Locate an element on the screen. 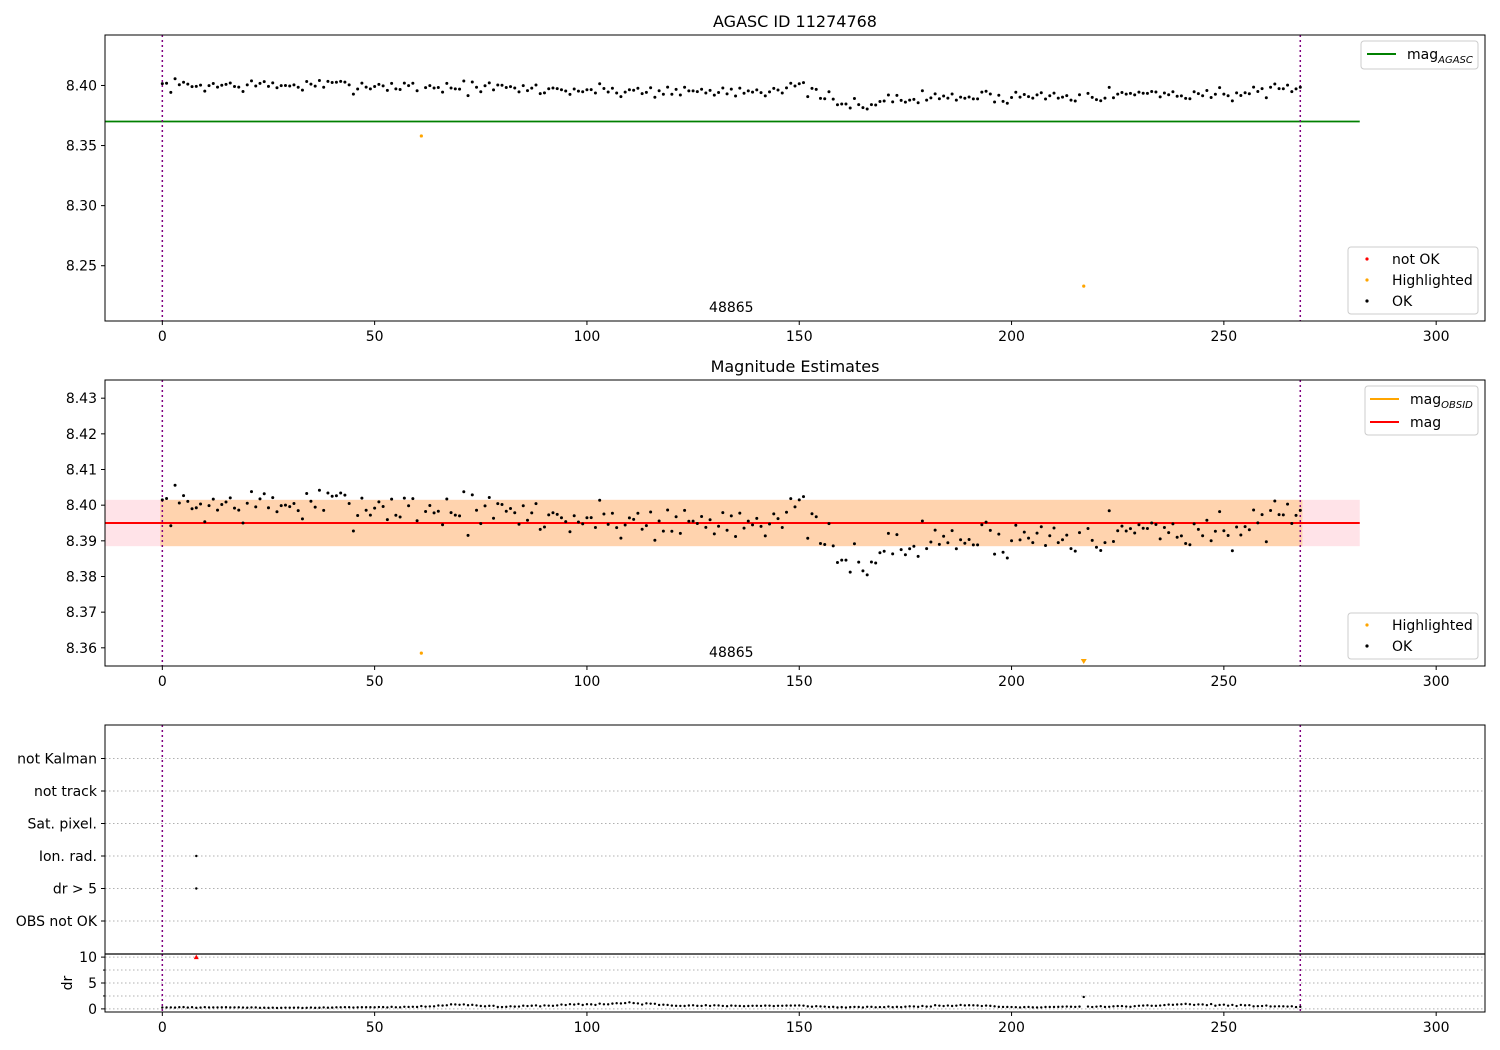  legend-dot-swatch is located at coordinates (1367, 625).